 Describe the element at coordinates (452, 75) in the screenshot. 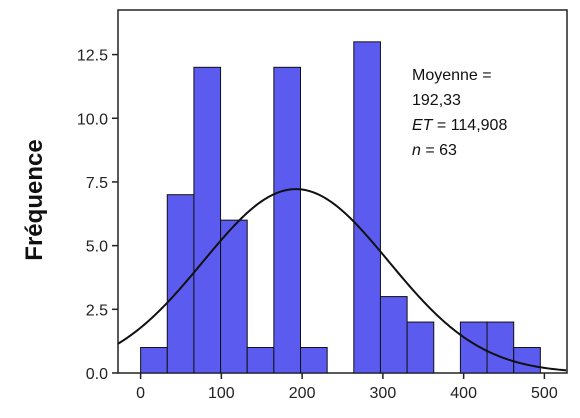

I see `mean-label: Moyenne =` at that location.